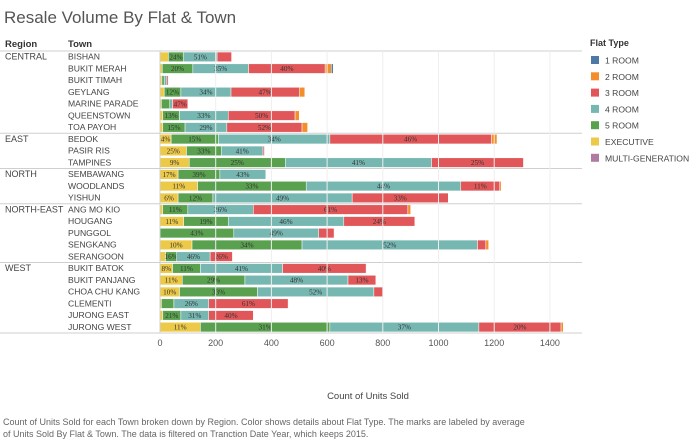 The width and height of the screenshot is (700, 442). Describe the element at coordinates (647, 158) in the screenshot. I see `legend-label-multi-generation: MULTI-GENERATION` at that location.